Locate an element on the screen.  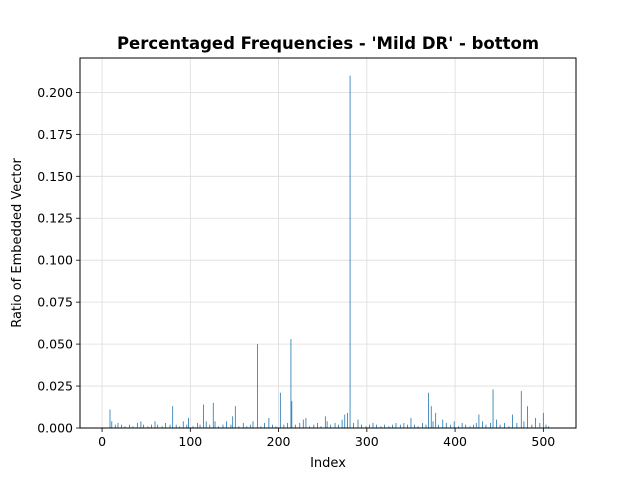
y-axis-label: Ratio of Embedded Vector is located at coordinates (17, 243).